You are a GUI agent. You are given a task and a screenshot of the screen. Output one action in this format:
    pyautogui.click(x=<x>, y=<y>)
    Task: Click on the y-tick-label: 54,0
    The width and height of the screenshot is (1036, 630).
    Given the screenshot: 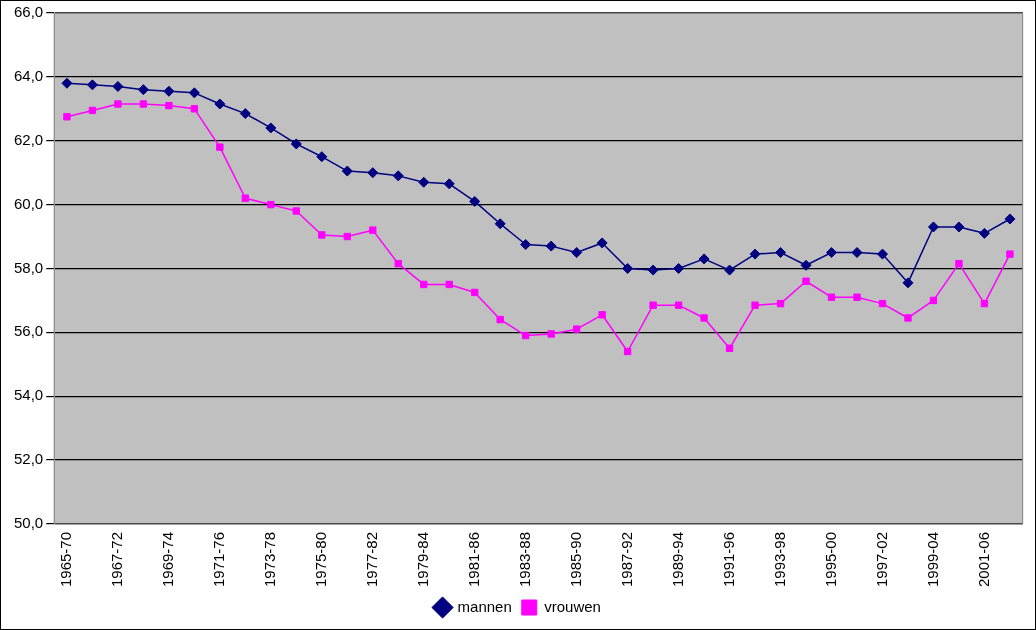 What is the action you would take?
    pyautogui.click(x=28, y=395)
    